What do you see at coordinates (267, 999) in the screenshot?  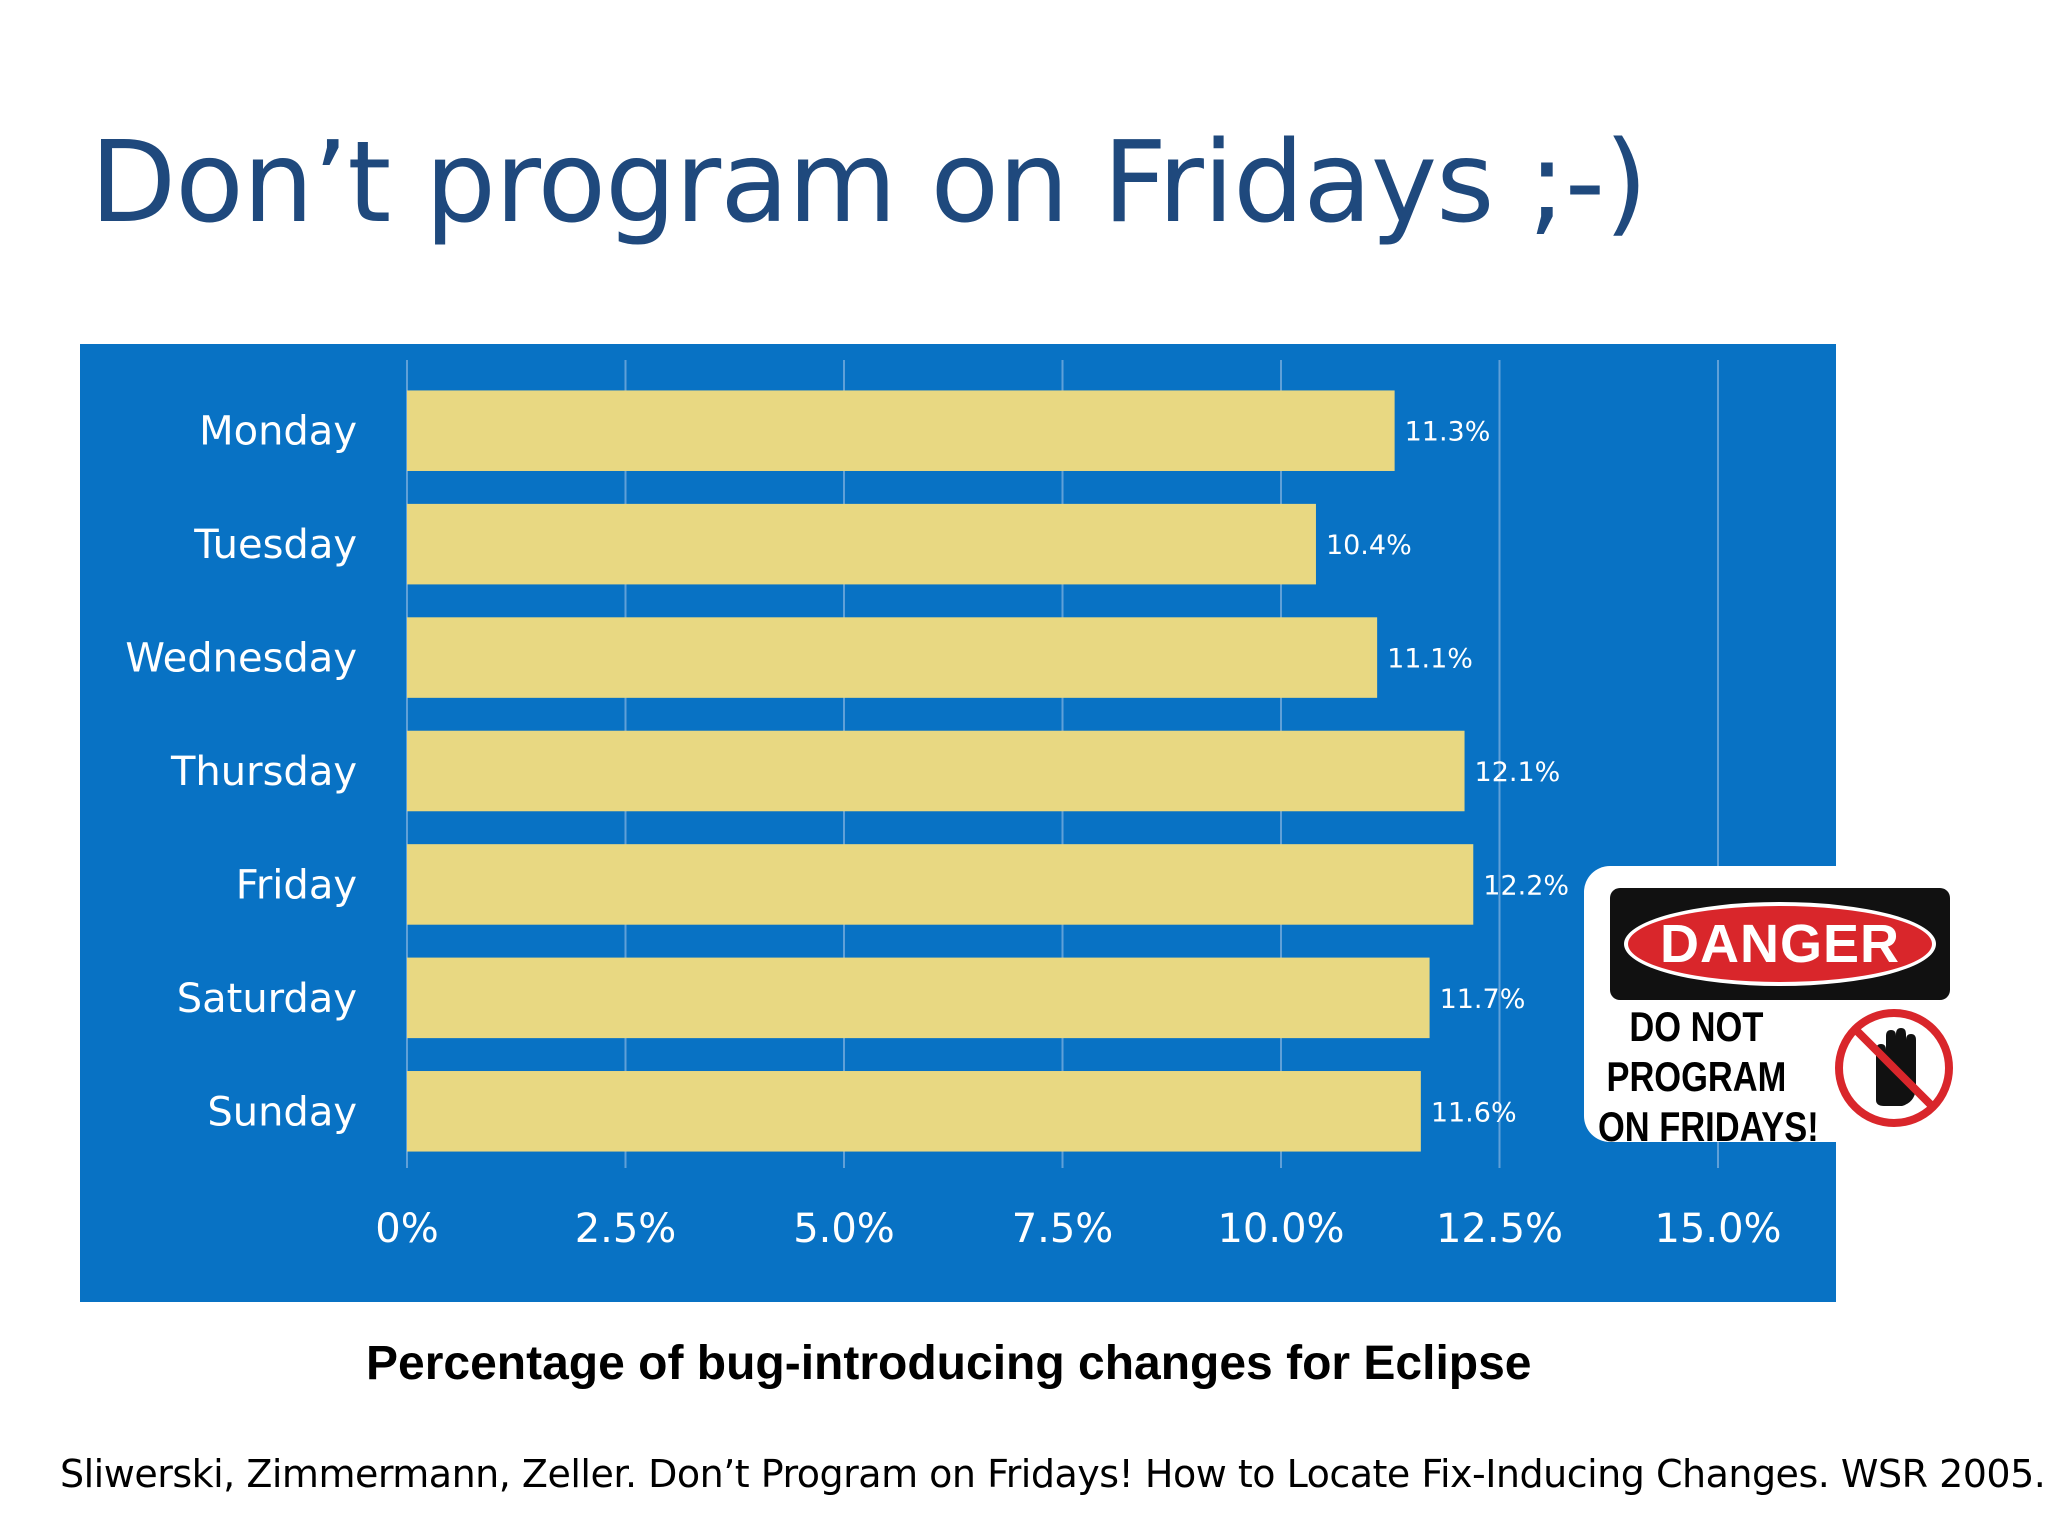 I see `category-label: Saturday` at bounding box center [267, 999].